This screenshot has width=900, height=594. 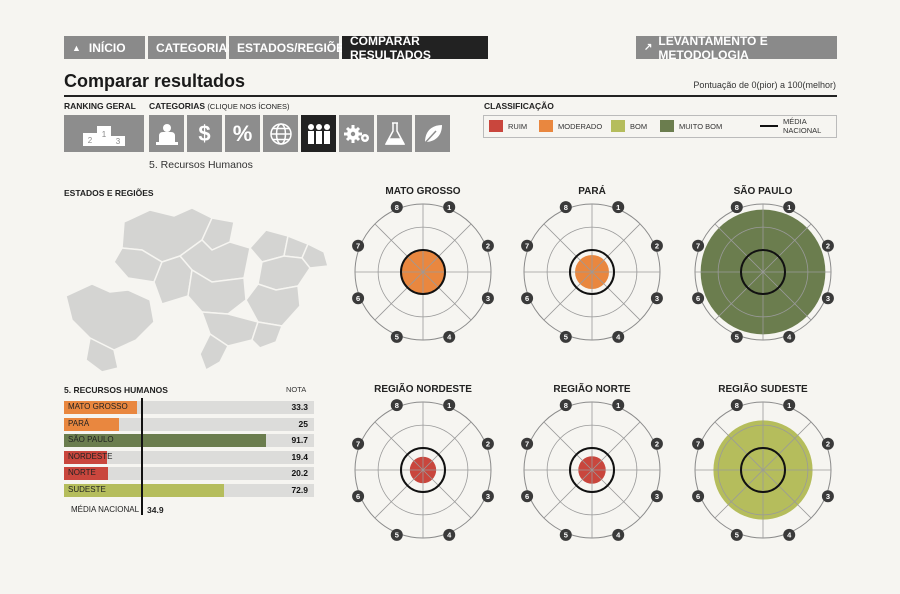 I want to click on result-value: 25, so click(x=303, y=423).